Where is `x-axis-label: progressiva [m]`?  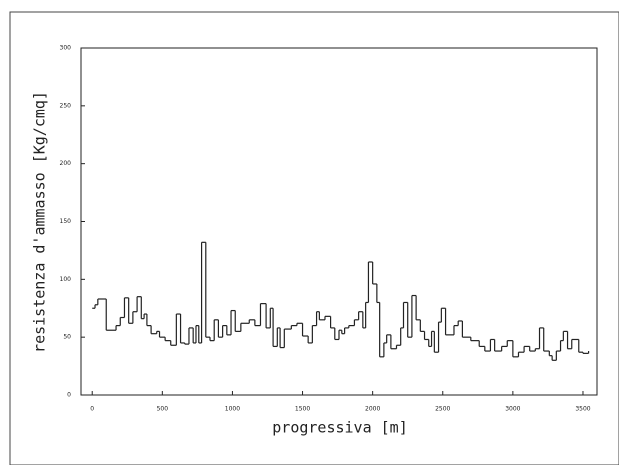
x-axis-label: progressiva [m] is located at coordinates (339, 428).